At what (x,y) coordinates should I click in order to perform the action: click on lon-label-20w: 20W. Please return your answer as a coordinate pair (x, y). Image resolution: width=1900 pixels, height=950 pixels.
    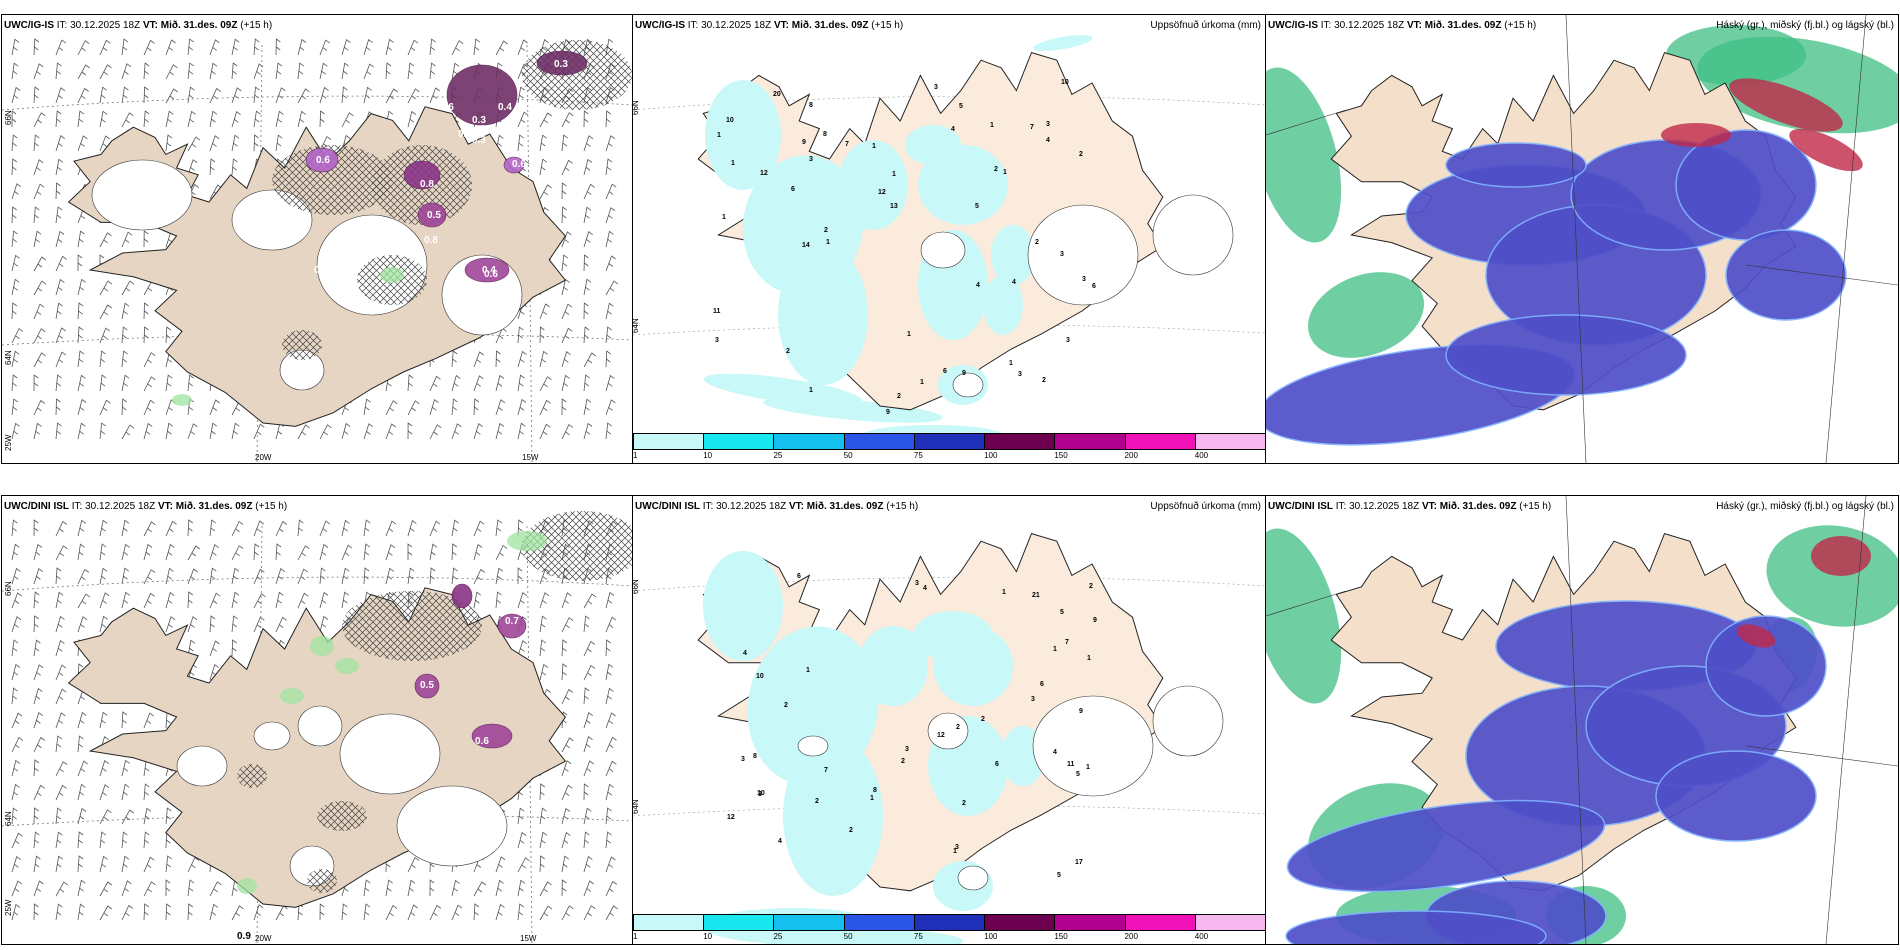
    Looking at the image, I should click on (263, 938).